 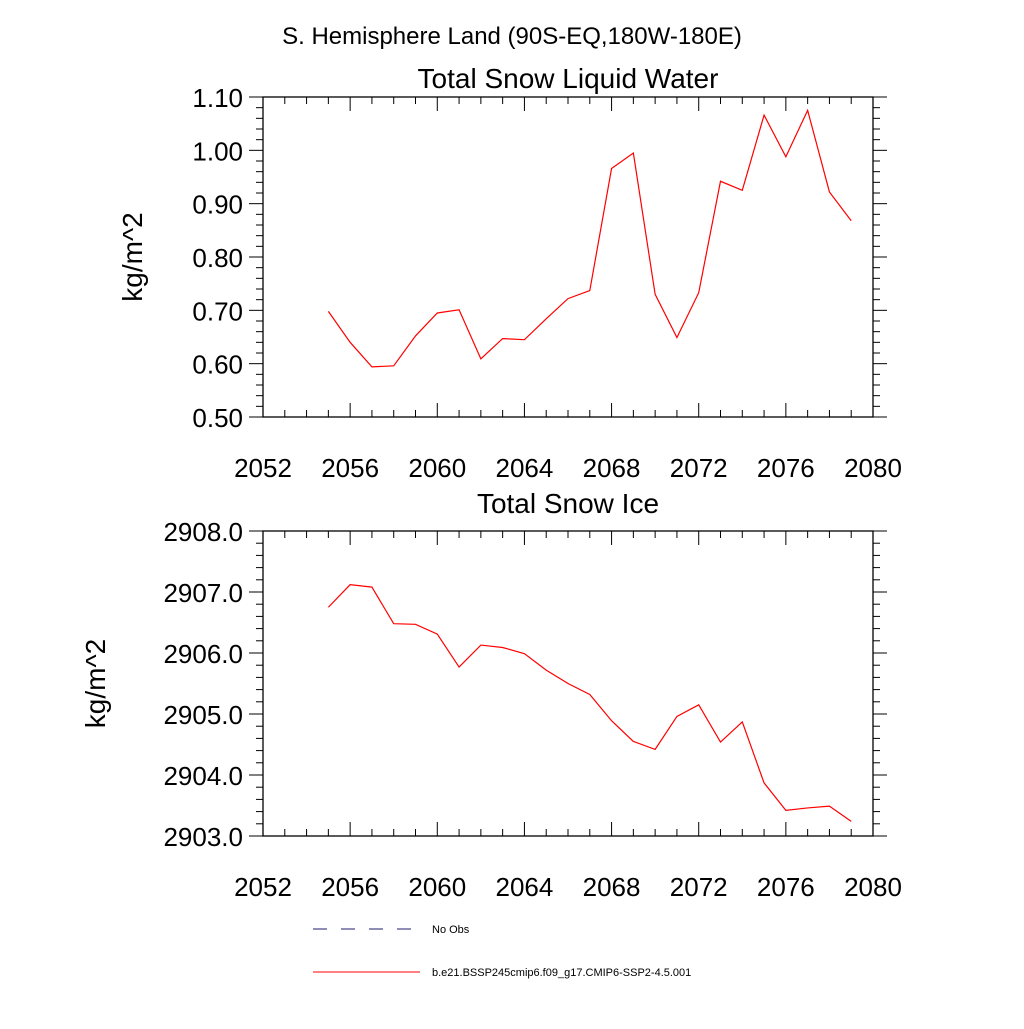 What do you see at coordinates (203, 532) in the screenshot?
I see `y-tick-label: 2908.0` at bounding box center [203, 532].